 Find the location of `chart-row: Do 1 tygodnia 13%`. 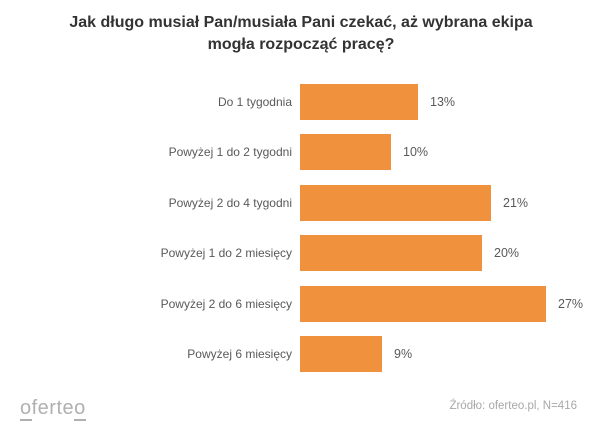

chart-row: Do 1 tygodnia 13% is located at coordinates (301, 109).